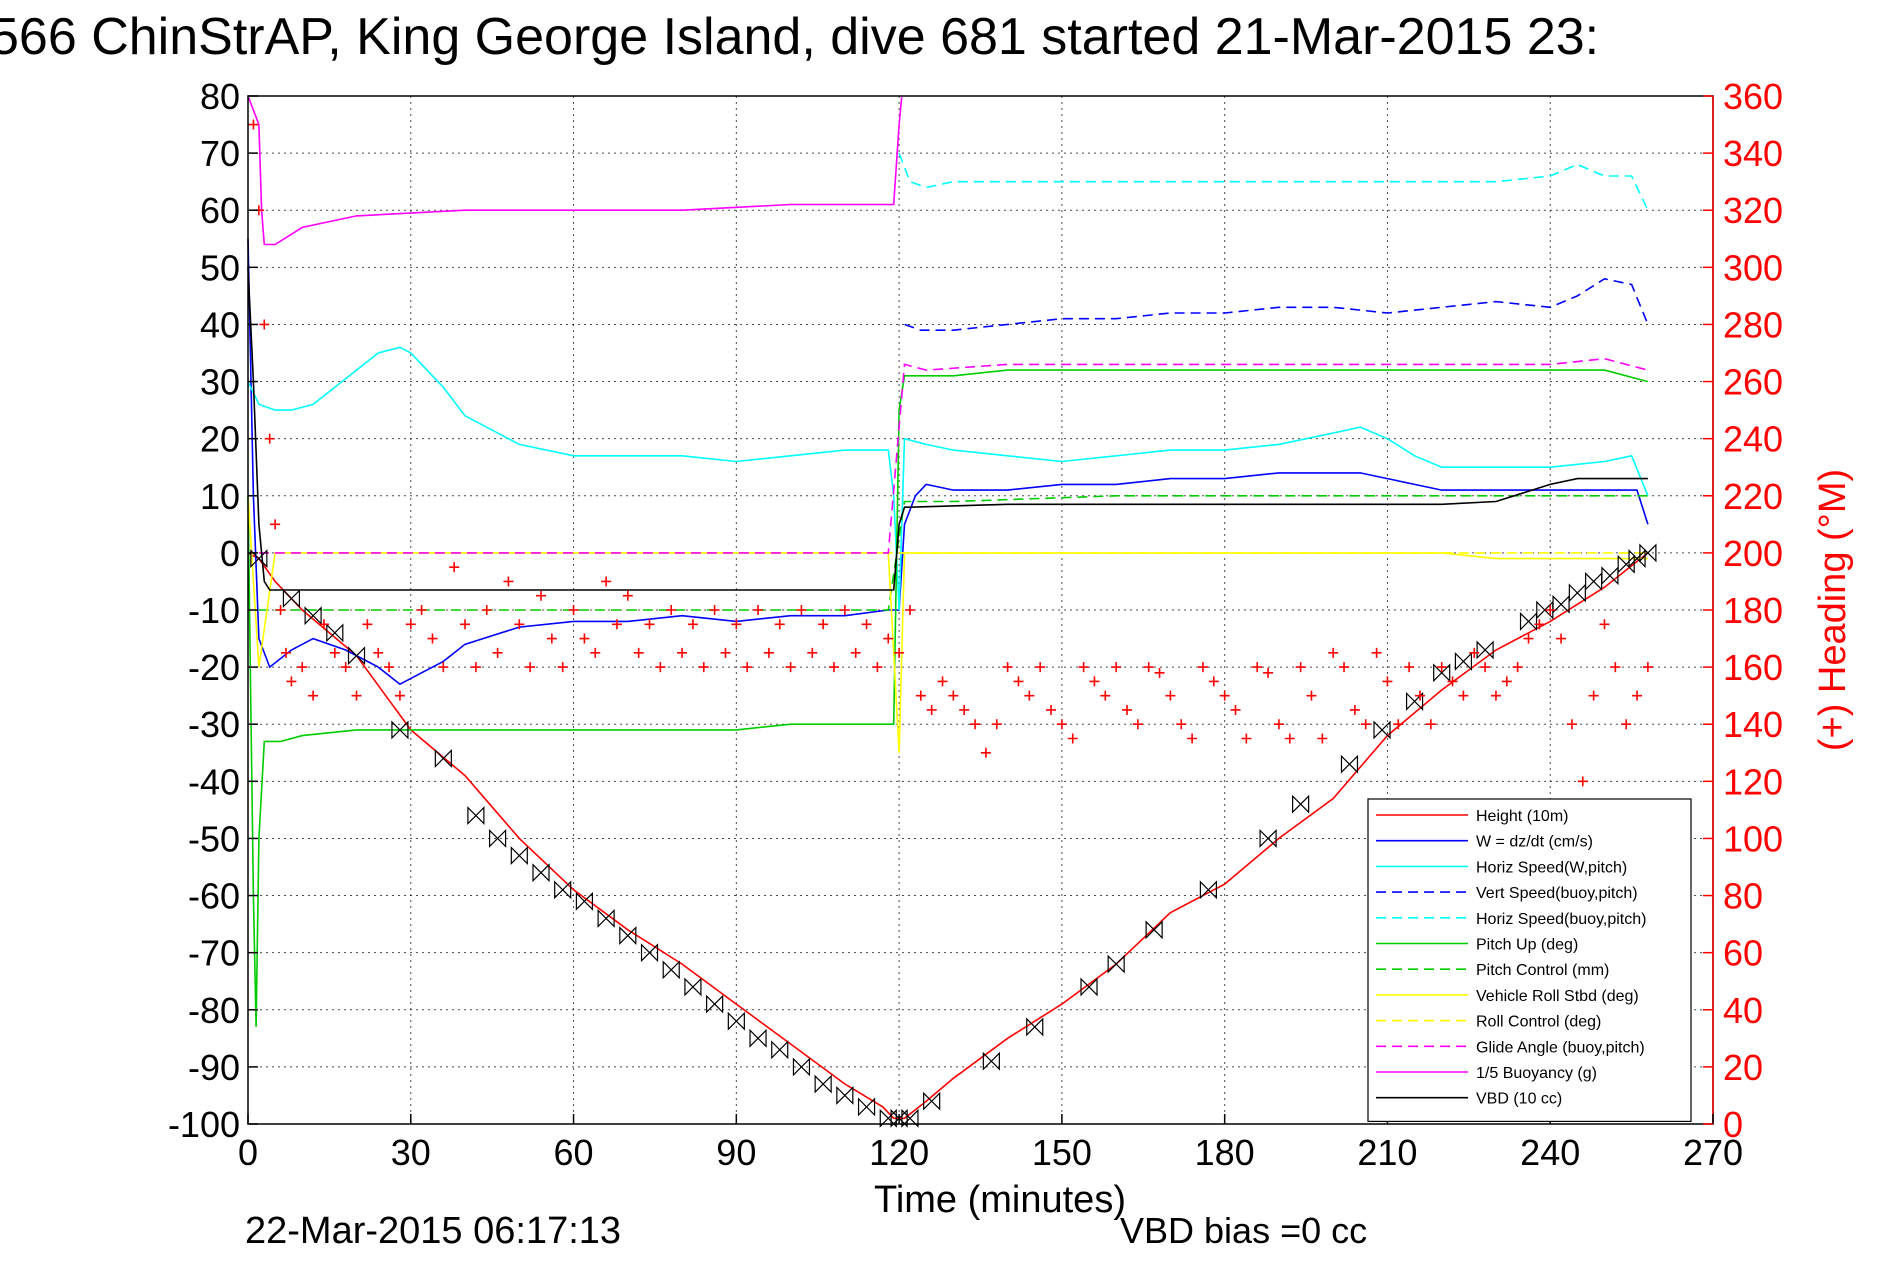  What do you see at coordinates (574, 1152) in the screenshot?
I see `x-tick-label: 60` at bounding box center [574, 1152].